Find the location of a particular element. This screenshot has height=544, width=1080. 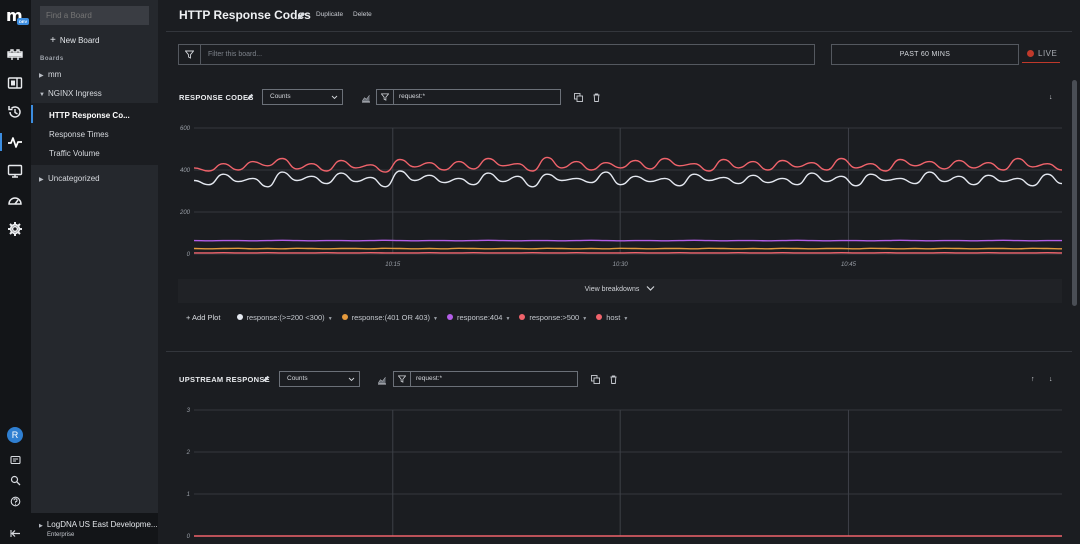

dev-badge: DEV is located at coordinates (23, 21).